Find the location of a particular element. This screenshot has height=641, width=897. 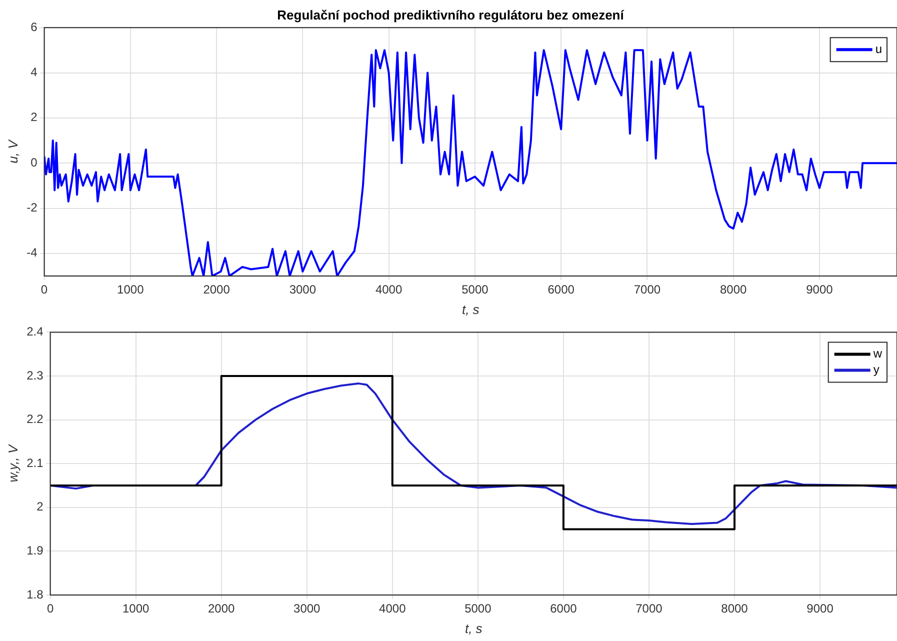

y-tick-label: -2 is located at coordinates (32, 207).